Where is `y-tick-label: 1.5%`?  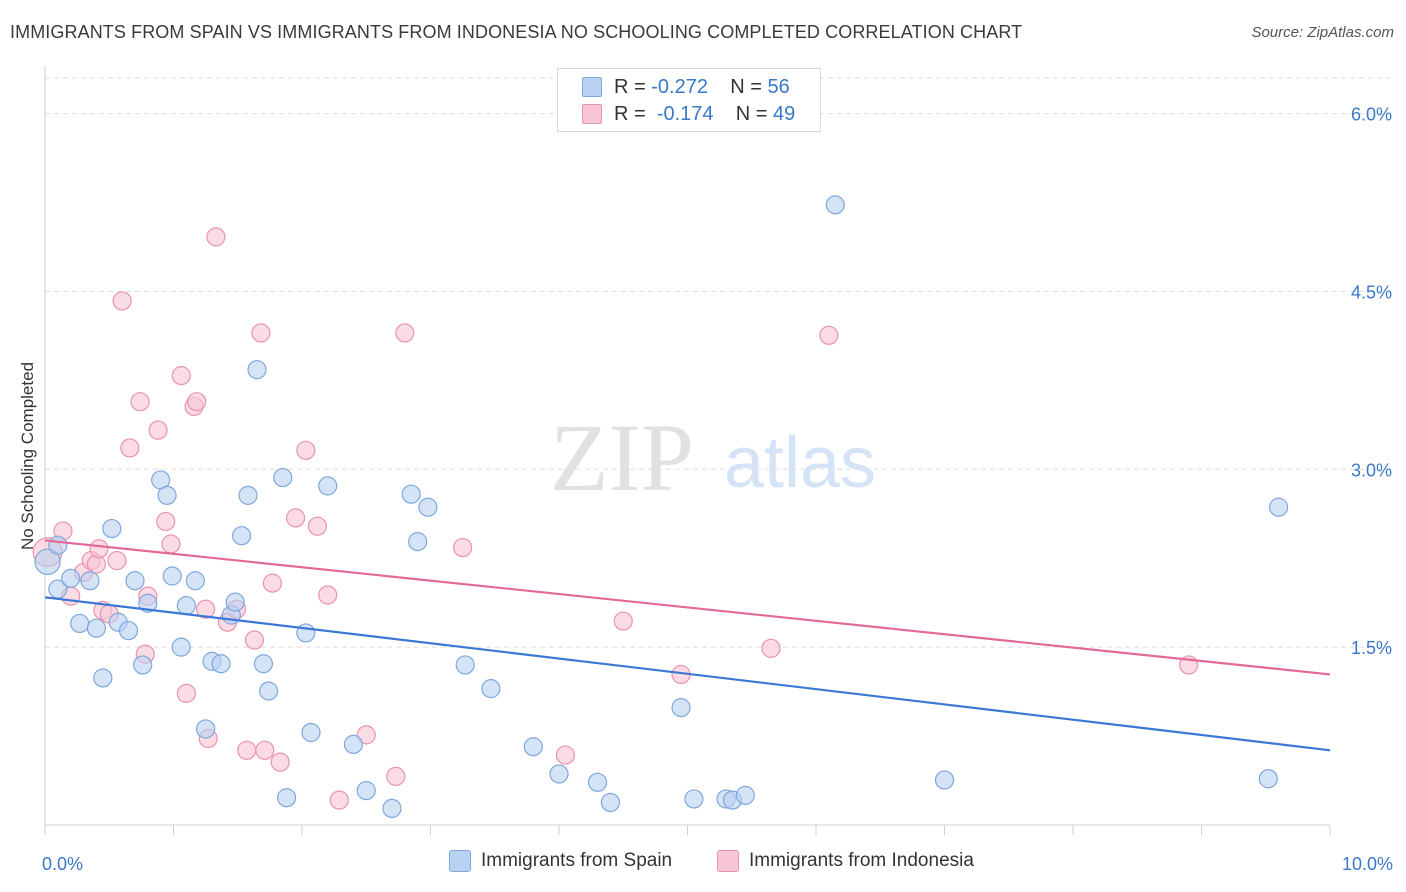 y-tick-label: 1.5% is located at coordinates (1371, 648).